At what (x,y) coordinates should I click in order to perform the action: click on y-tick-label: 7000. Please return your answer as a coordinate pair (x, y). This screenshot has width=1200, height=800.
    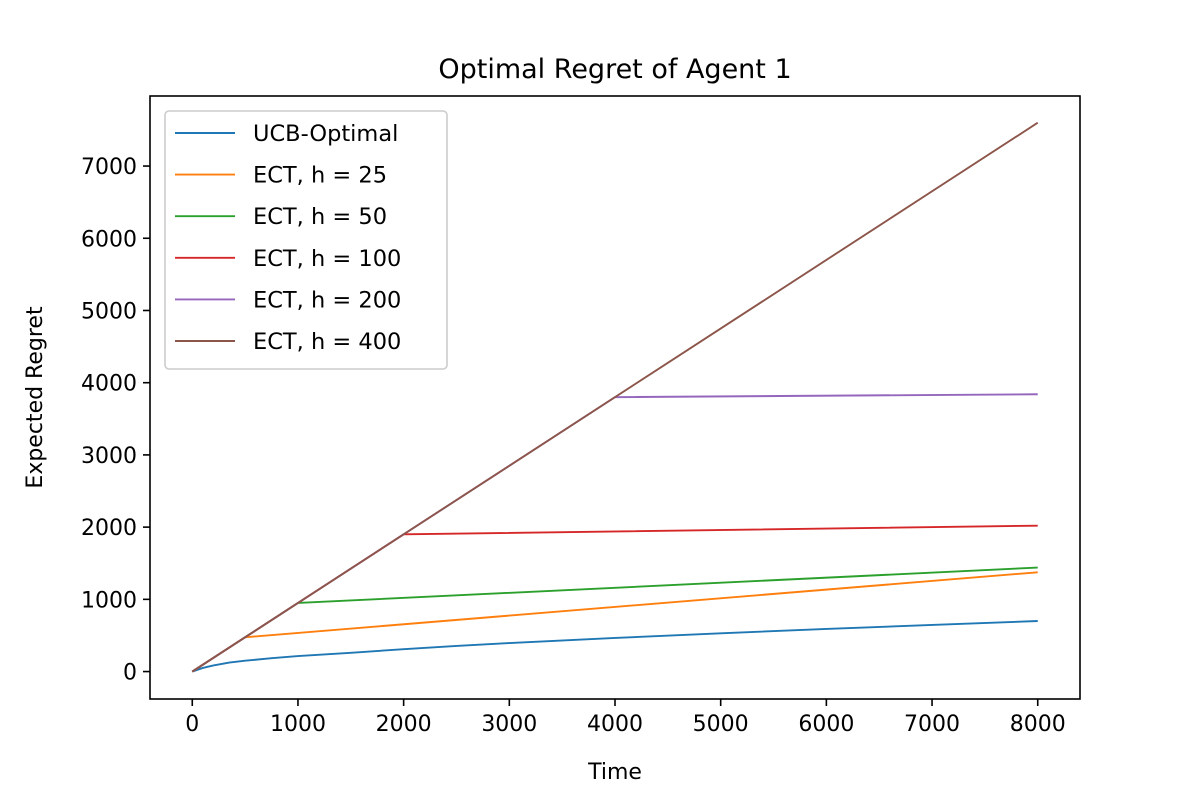
    Looking at the image, I should click on (109, 167).